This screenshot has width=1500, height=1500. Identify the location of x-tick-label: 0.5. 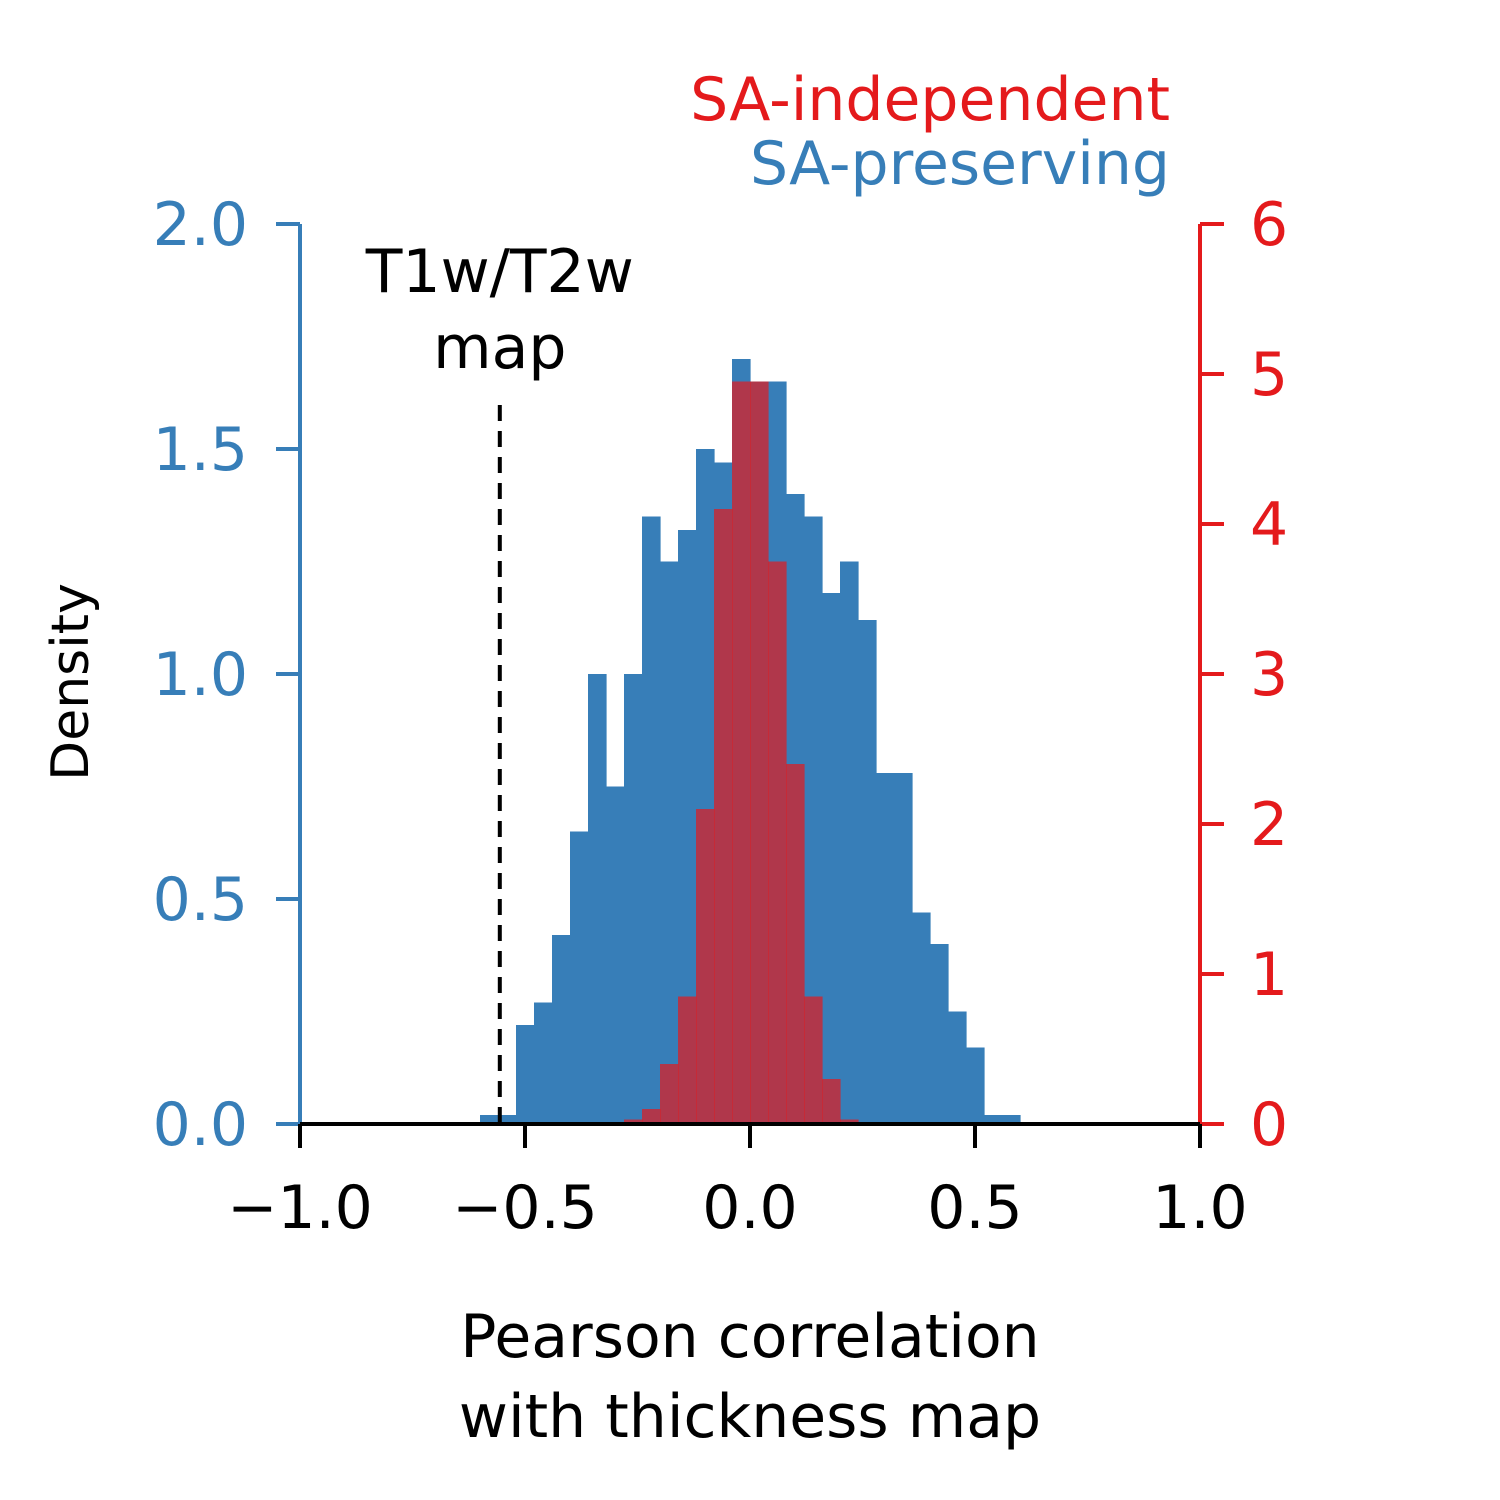
(974, 1208).